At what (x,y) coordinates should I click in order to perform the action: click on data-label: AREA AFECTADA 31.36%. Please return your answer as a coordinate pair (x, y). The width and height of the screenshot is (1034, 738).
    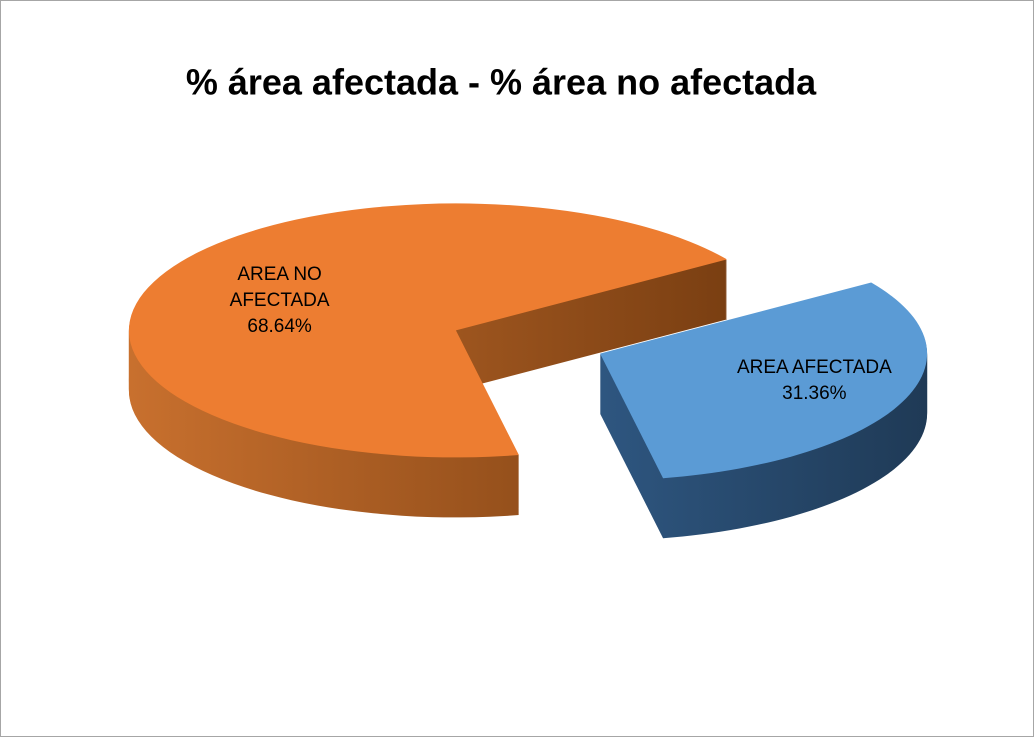
    Looking at the image, I should click on (814, 381).